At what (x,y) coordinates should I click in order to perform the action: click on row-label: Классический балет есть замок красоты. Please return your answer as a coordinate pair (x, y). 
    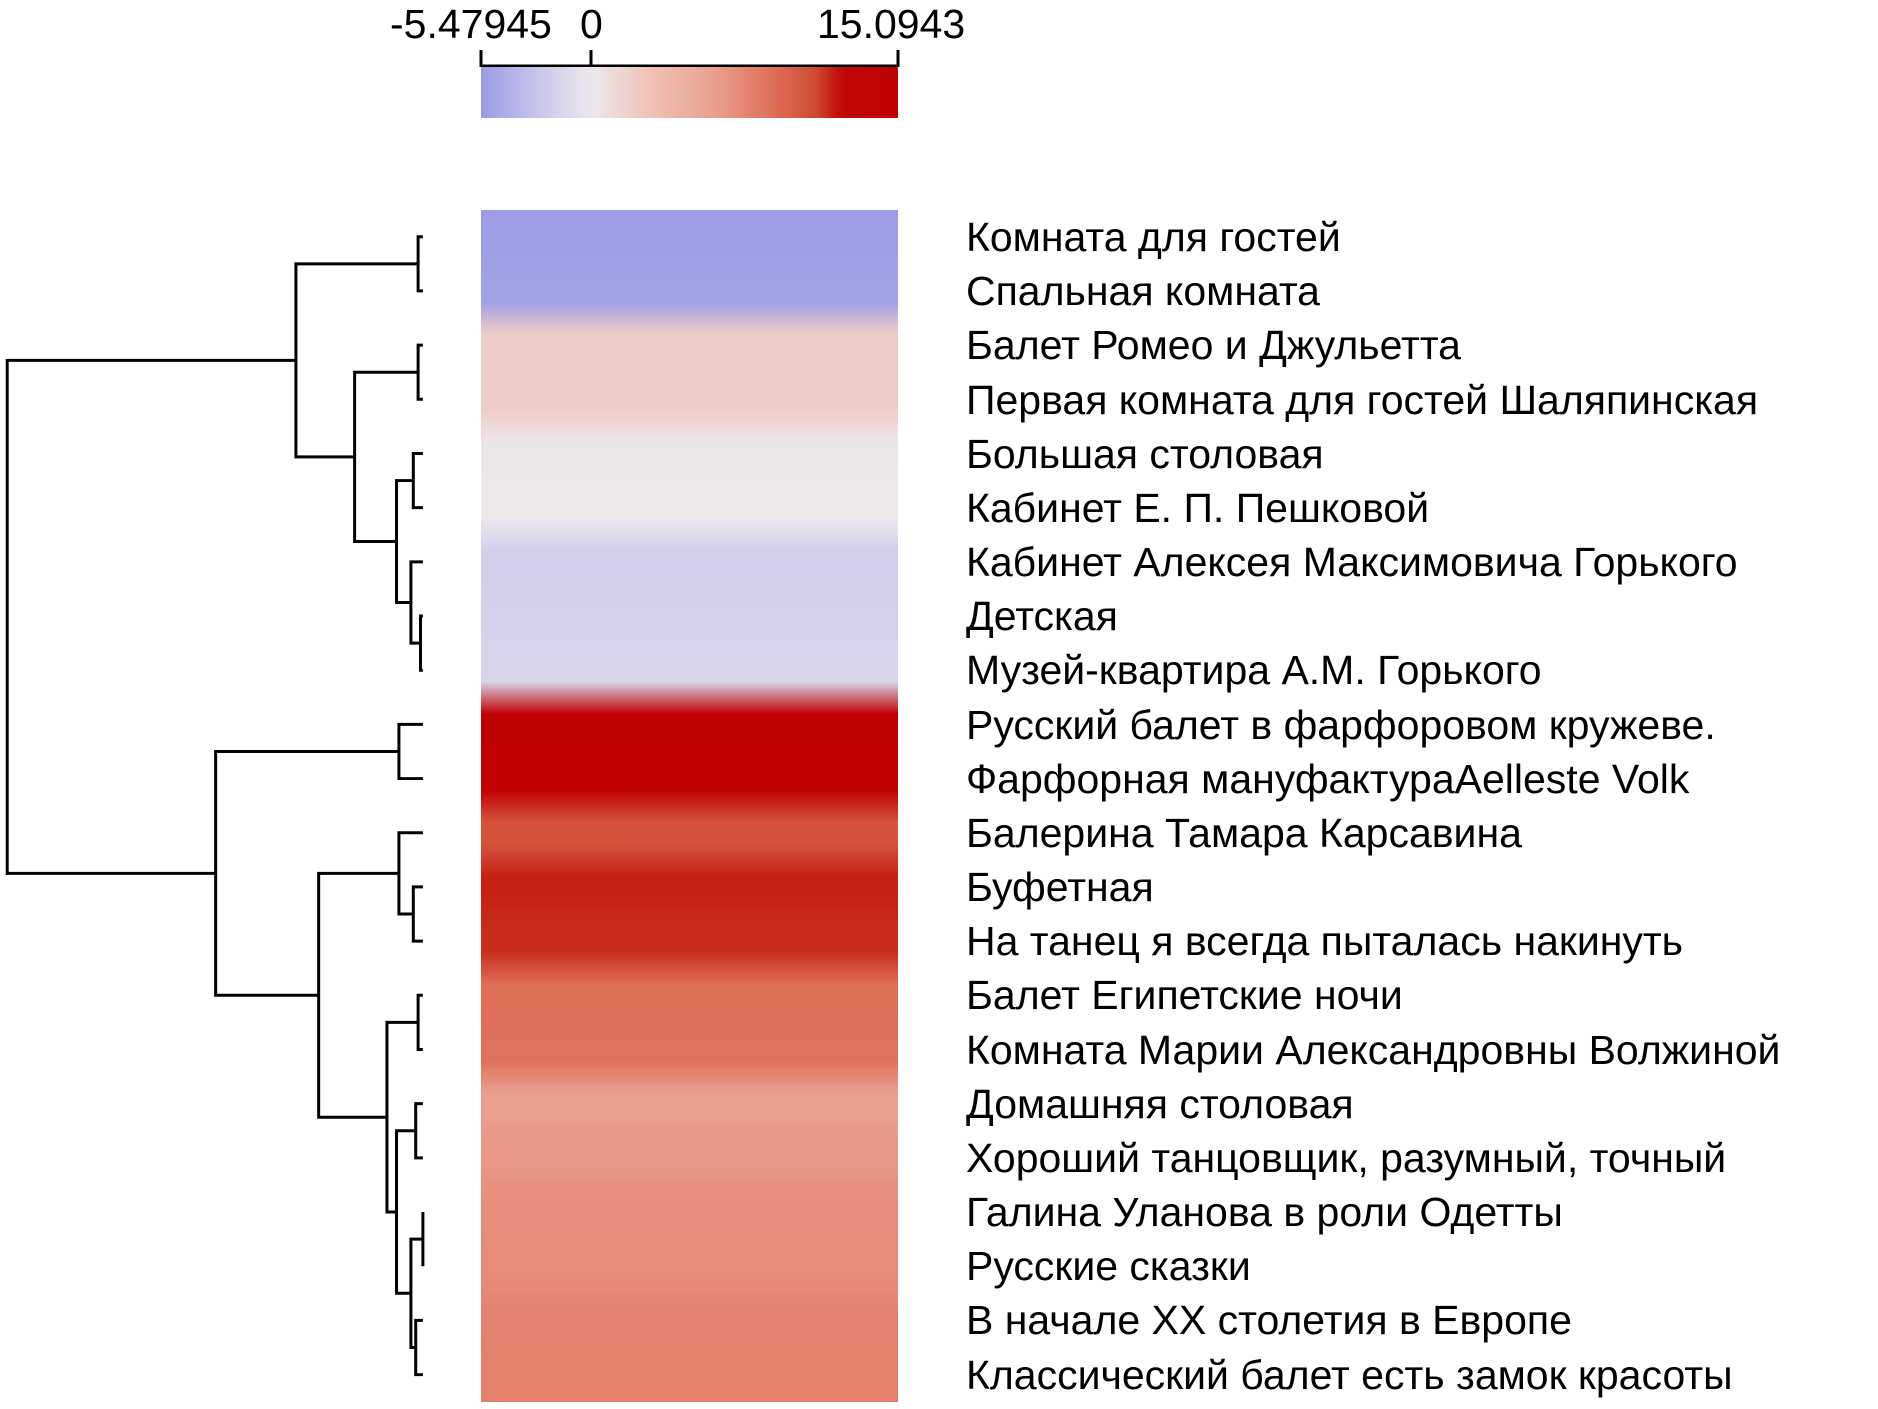
    Looking at the image, I should click on (1349, 1374).